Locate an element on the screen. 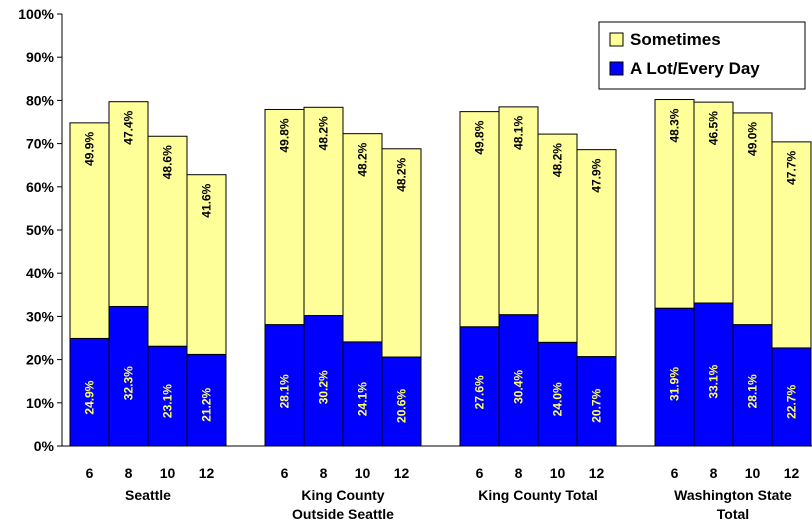 Image resolution: width=812 pixels, height=527 pixels. bar-value-label: 41.6% is located at coordinates (207, 200).